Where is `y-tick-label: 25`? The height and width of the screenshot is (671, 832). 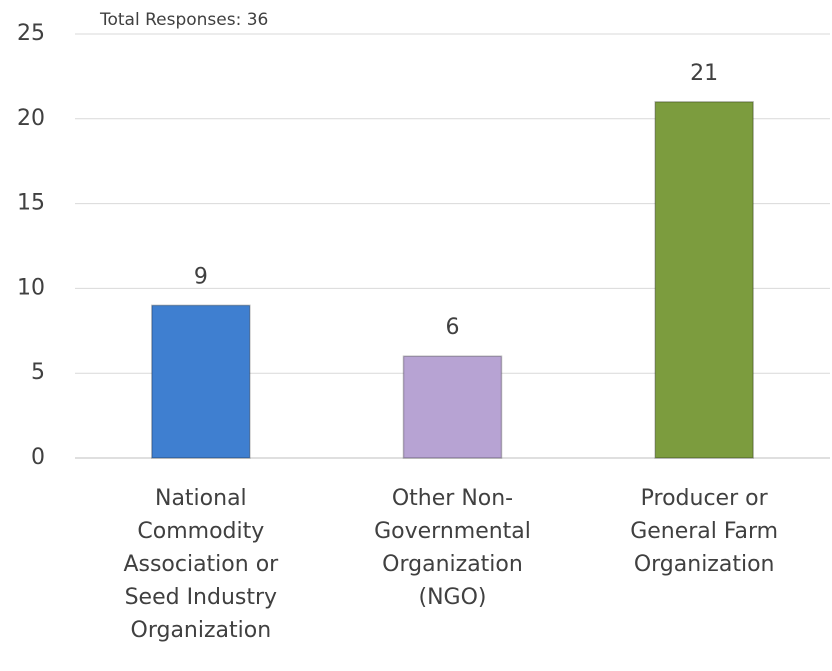 y-tick-label: 25 is located at coordinates (31, 33).